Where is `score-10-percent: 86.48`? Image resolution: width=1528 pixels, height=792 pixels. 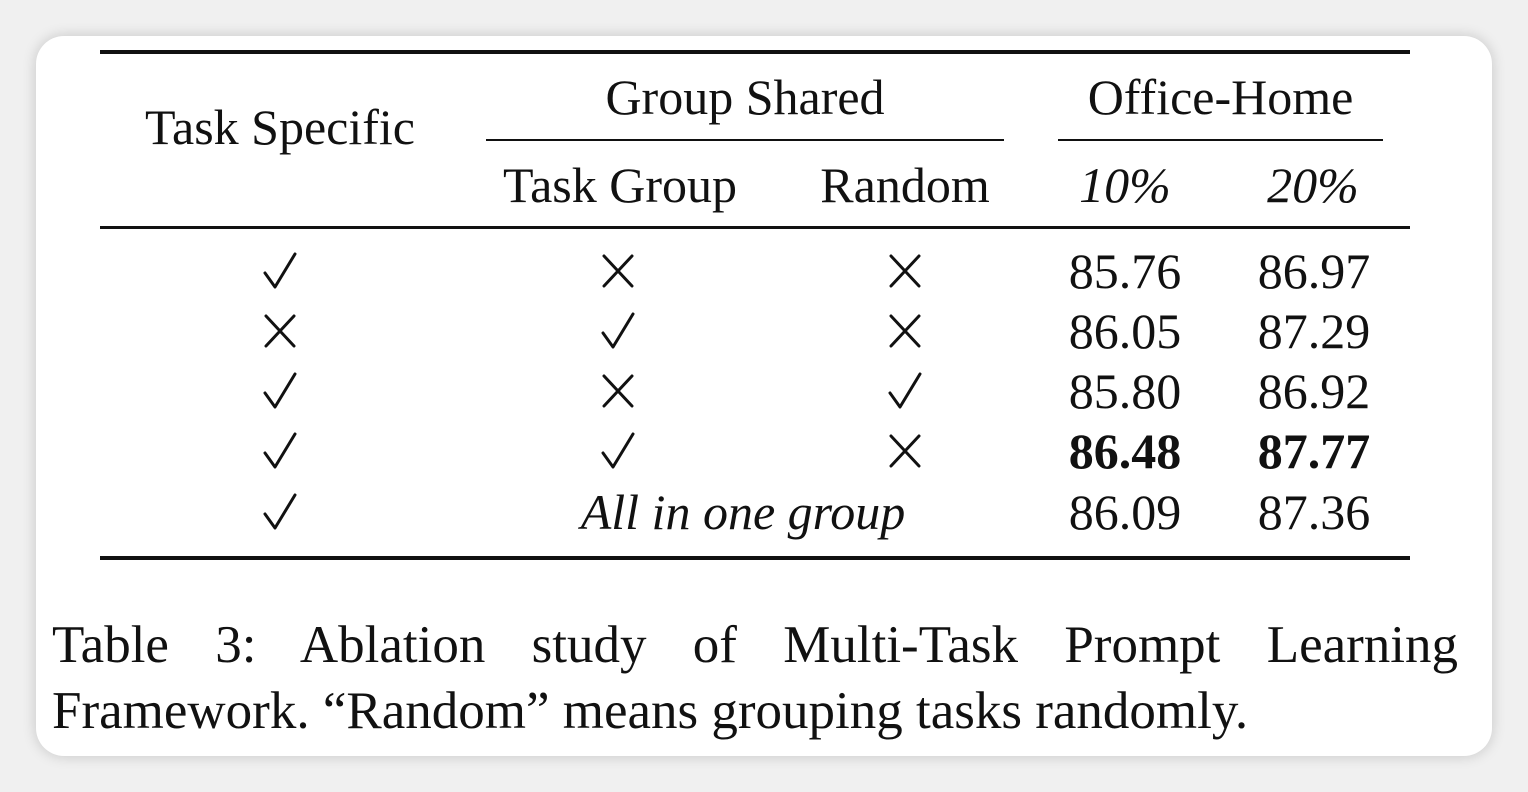 score-10-percent: 86.48 is located at coordinates (1125, 451).